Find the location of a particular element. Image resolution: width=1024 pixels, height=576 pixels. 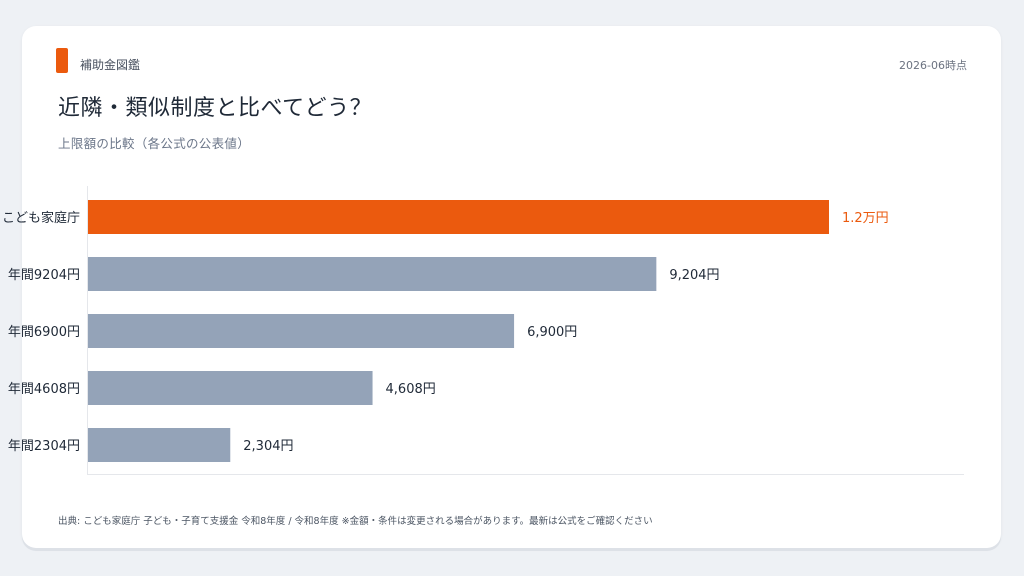

chart-title: 近隣・類似制度と比べてどう？ is located at coordinates (215, 108).